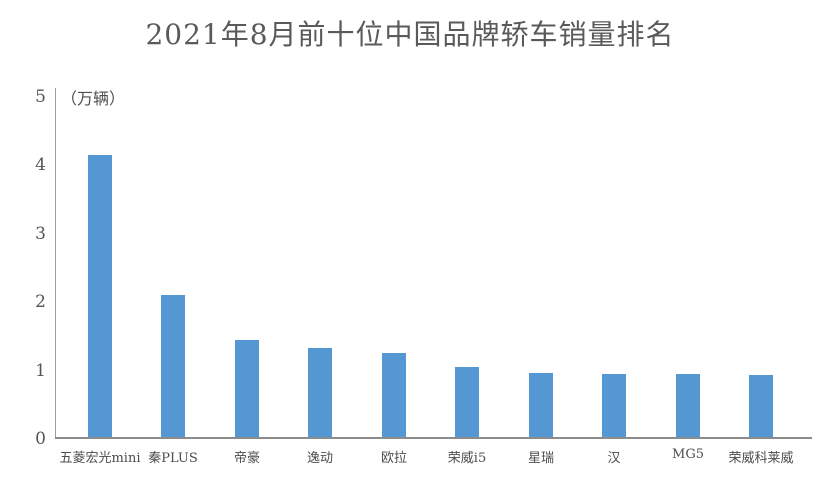  Describe the element at coordinates (40, 97) in the screenshot. I see `y-tick-label: 5` at that location.